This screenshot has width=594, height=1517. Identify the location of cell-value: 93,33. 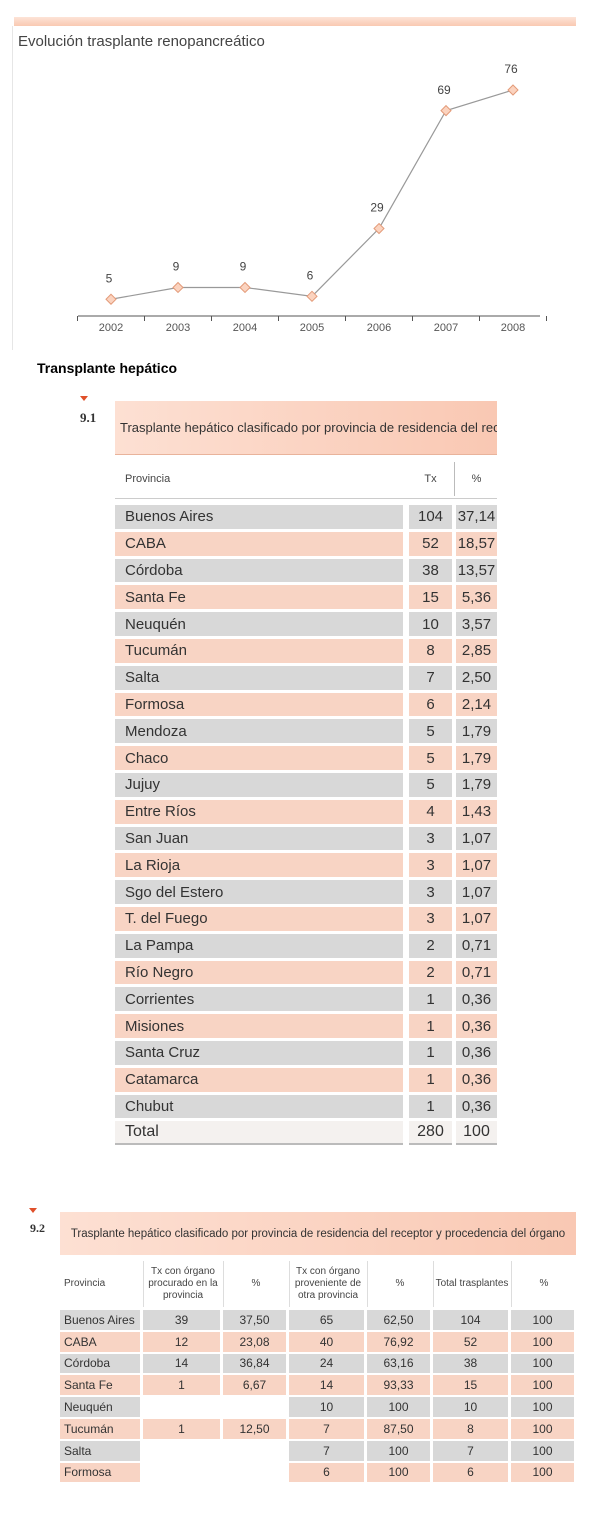
(398, 1385).